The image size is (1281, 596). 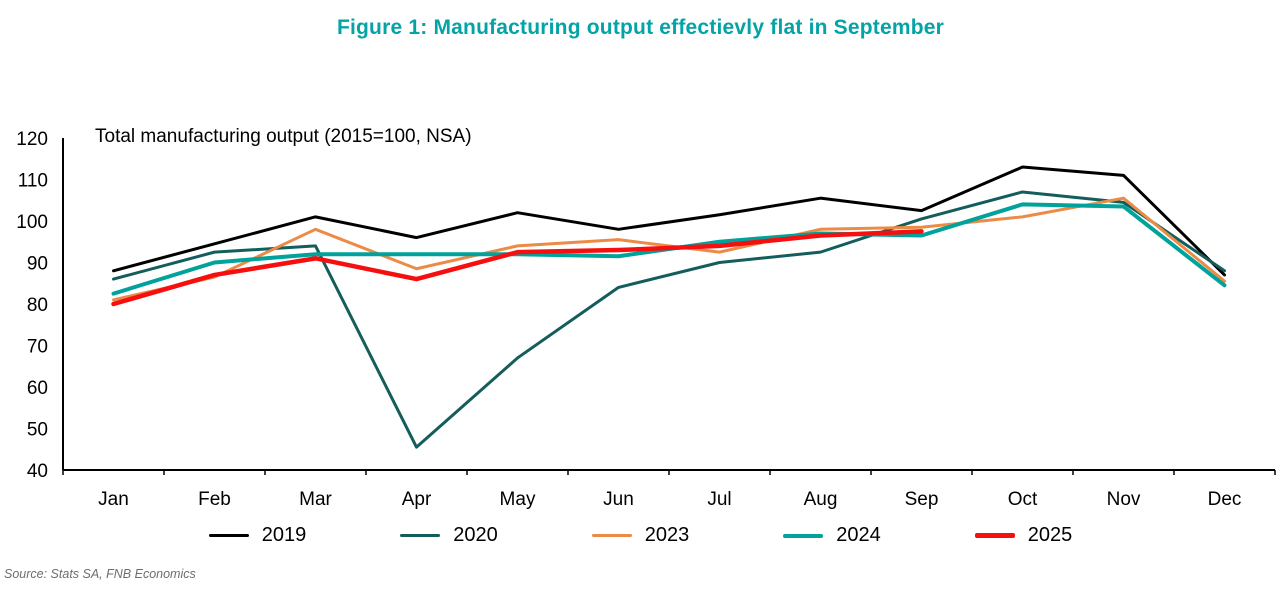 What do you see at coordinates (37, 430) in the screenshot?
I see `y-axis-tick-label: 50` at bounding box center [37, 430].